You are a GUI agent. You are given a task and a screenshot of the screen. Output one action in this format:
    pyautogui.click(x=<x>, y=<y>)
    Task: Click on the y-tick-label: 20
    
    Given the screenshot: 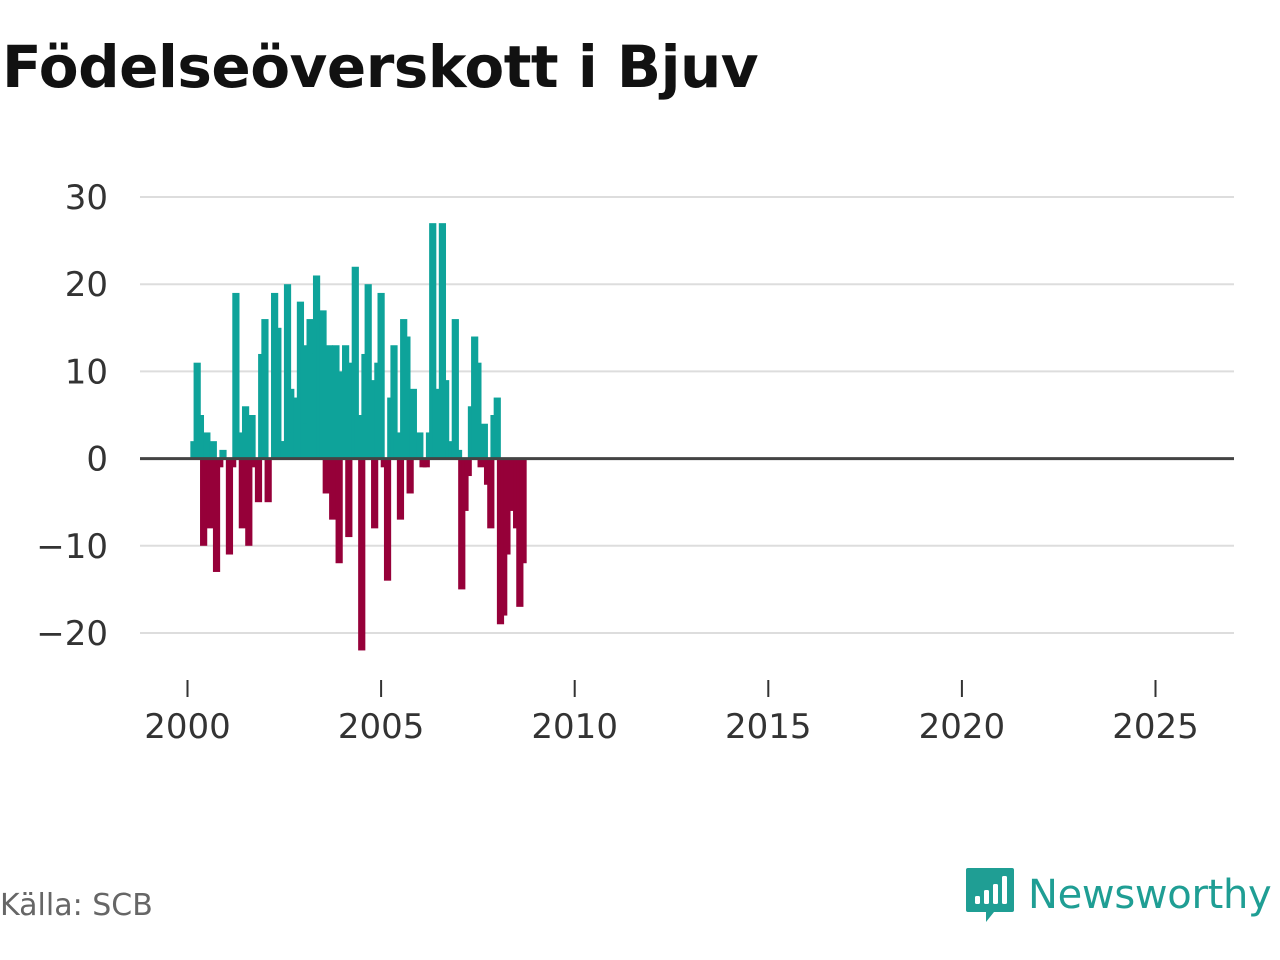 What is the action you would take?
    pyautogui.click(x=86, y=285)
    